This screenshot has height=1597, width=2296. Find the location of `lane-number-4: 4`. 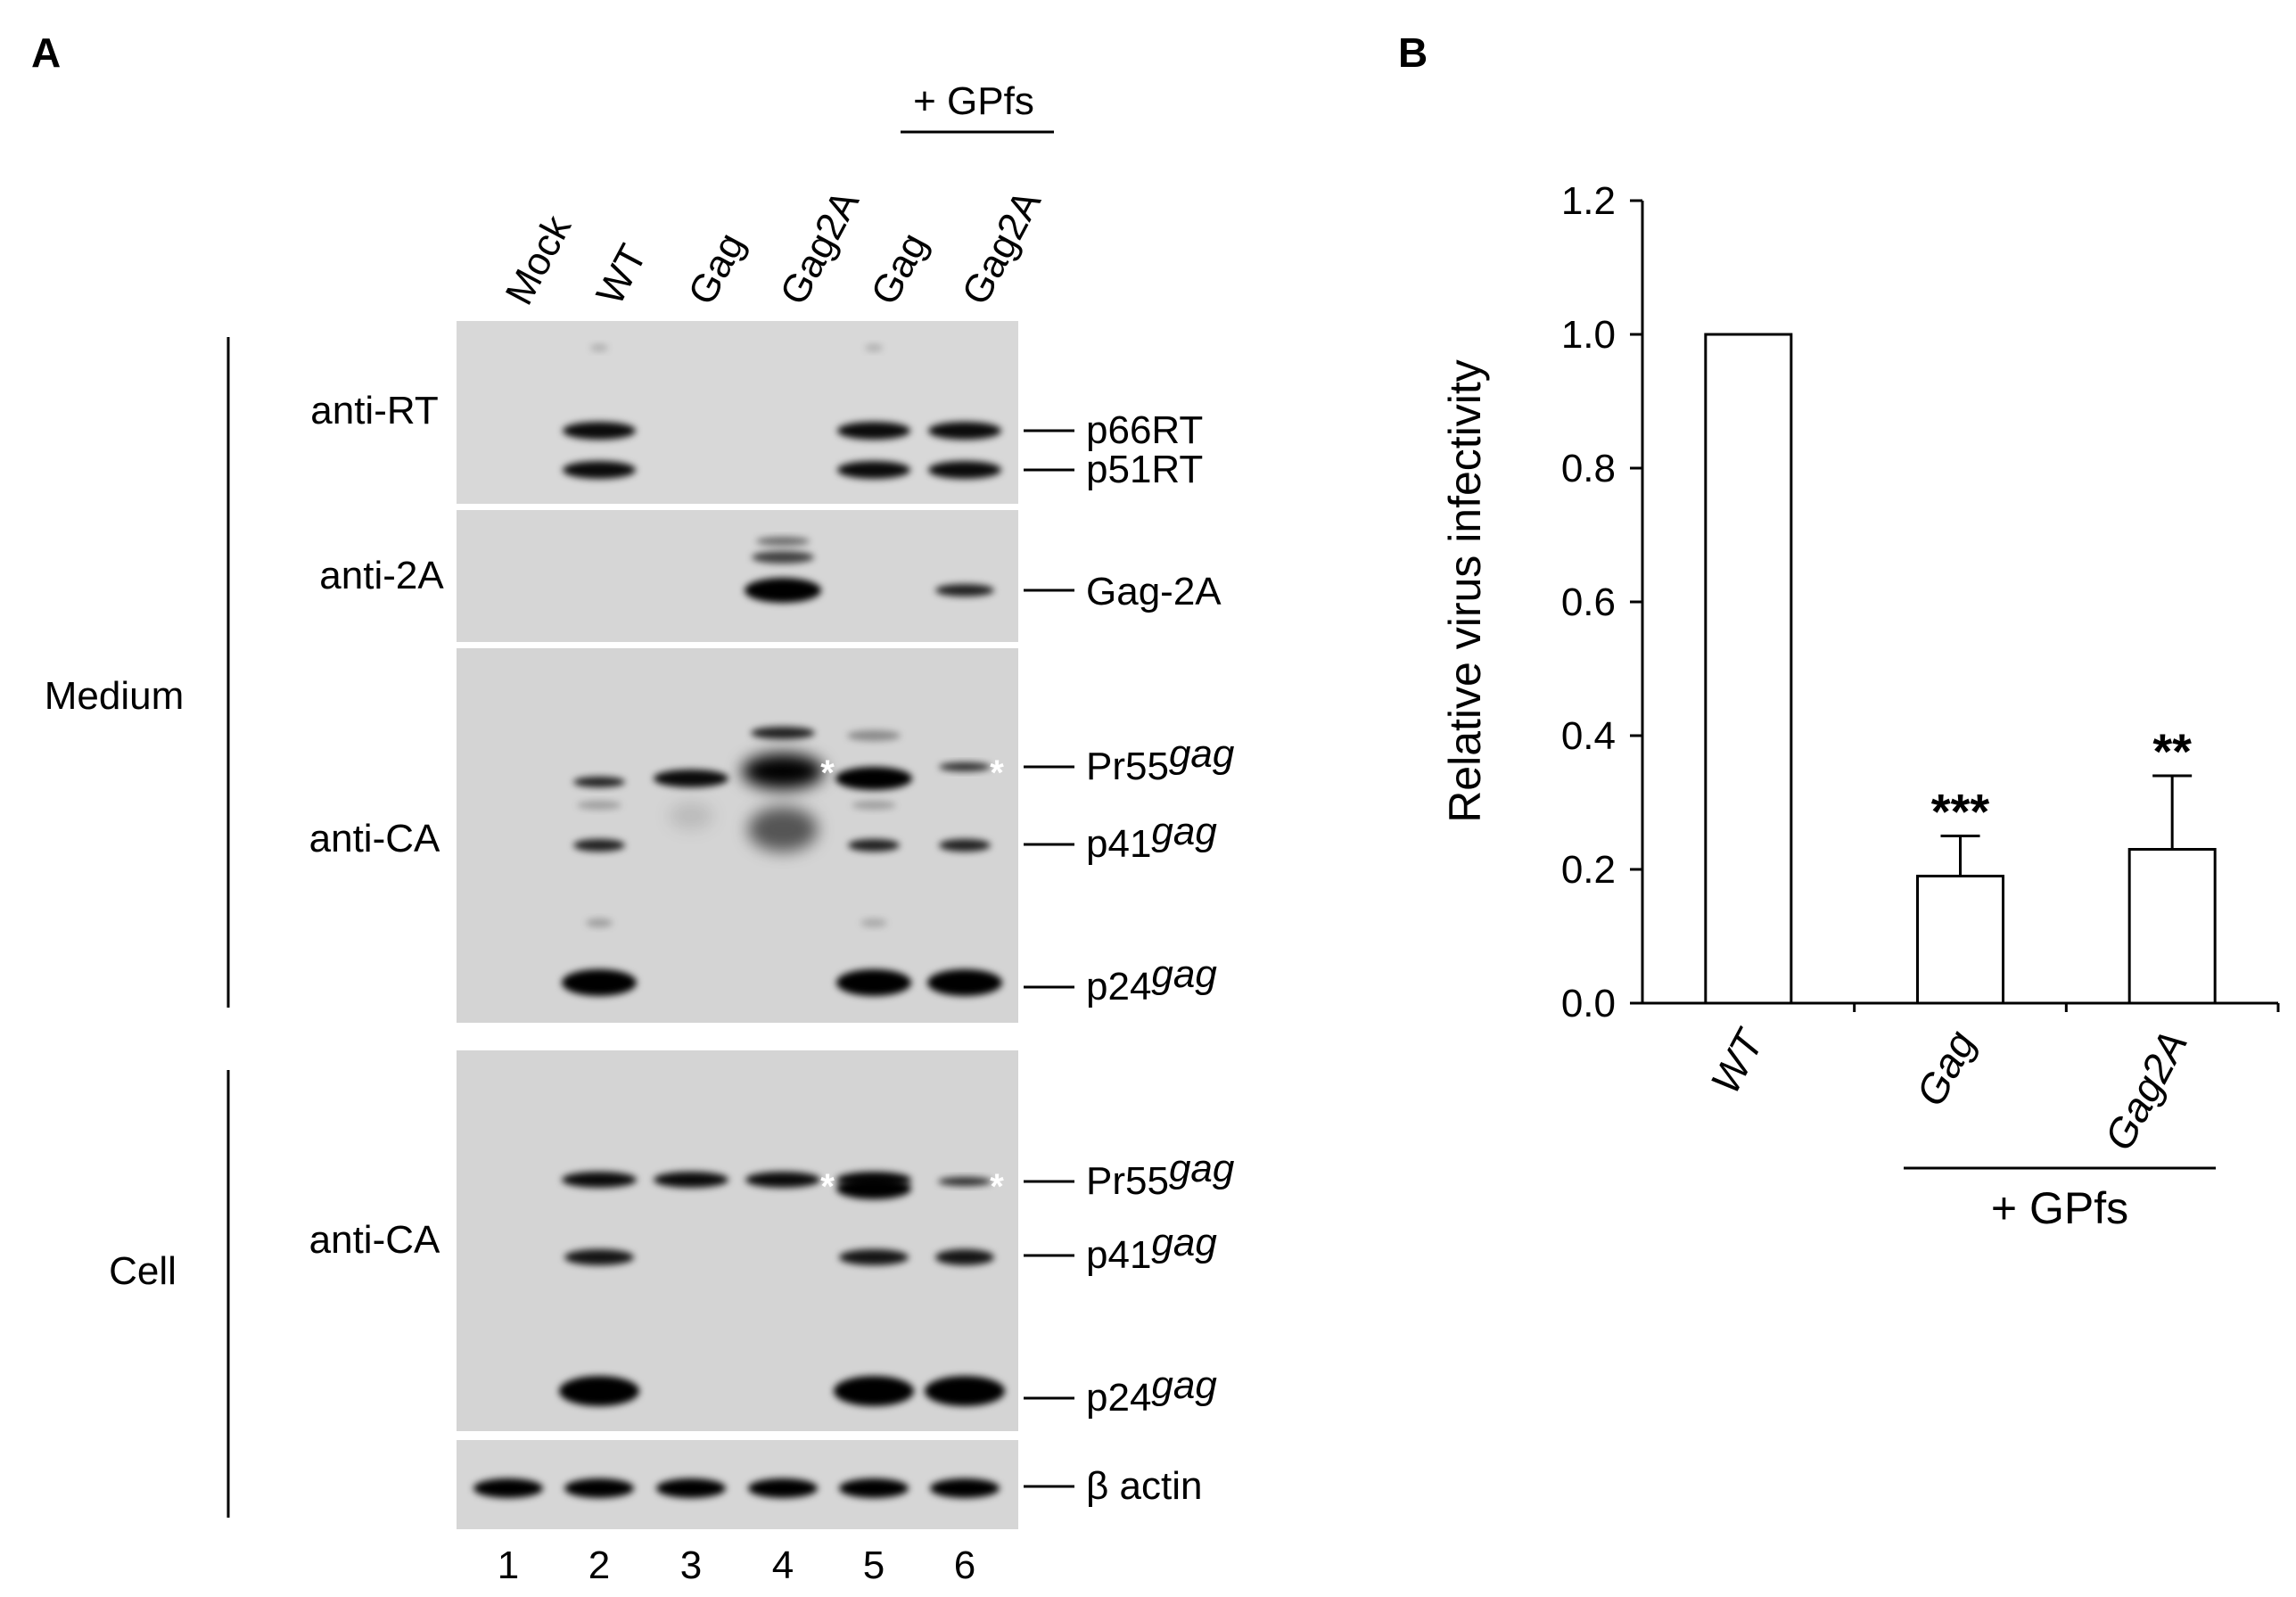

lane-number-4: 4 is located at coordinates (783, 1565).